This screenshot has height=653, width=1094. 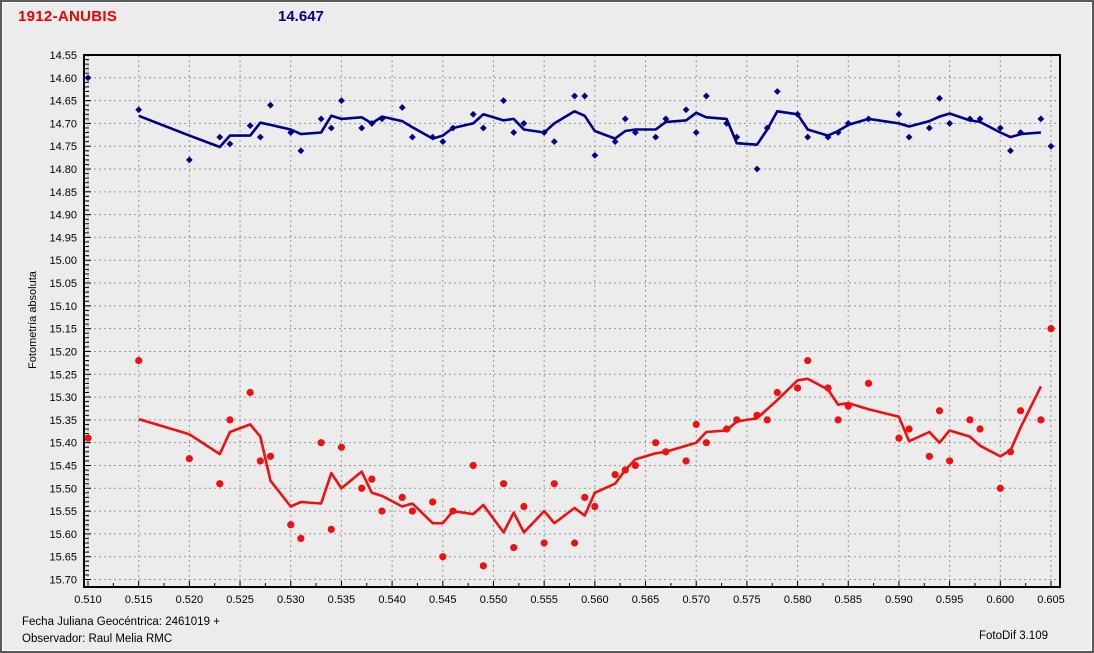 I want to click on svg-text: 15.40, so click(x=63, y=444).